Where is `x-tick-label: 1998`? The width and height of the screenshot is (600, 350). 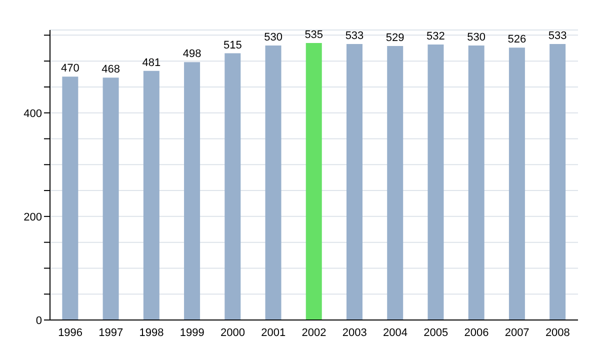 x-tick-label: 1998 is located at coordinates (151, 332).